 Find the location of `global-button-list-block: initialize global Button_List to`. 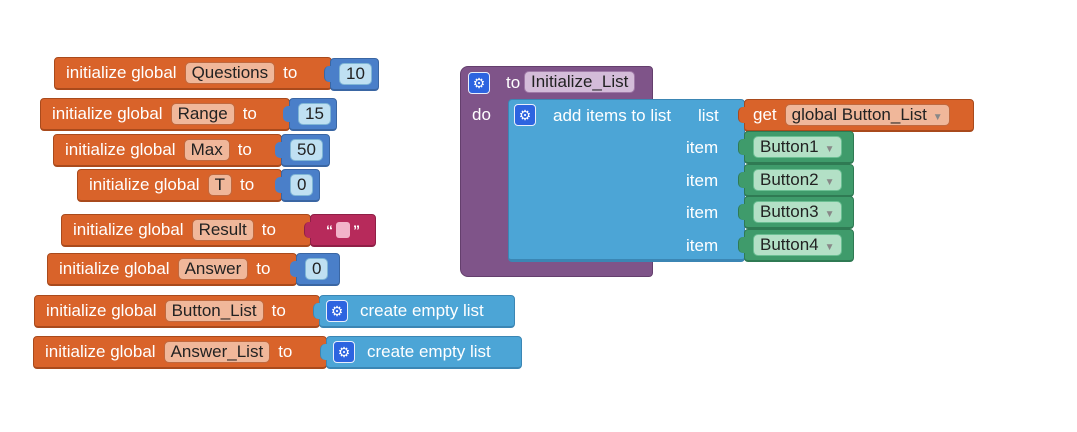

global-button-list-block: initialize global Button_List to is located at coordinates (177, 311).